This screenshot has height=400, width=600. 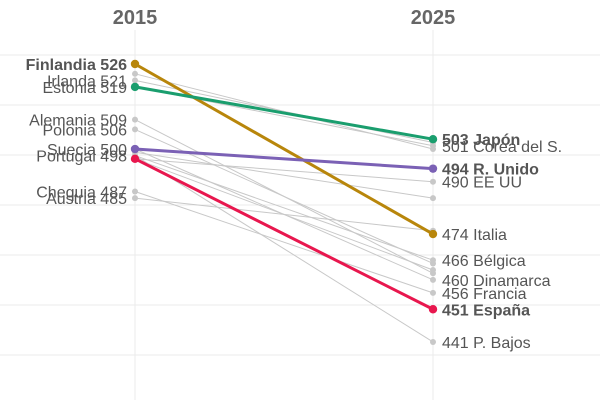 What do you see at coordinates (474, 235) in the screenshot?
I see `label-2025-finlandia: 474 Italia` at bounding box center [474, 235].